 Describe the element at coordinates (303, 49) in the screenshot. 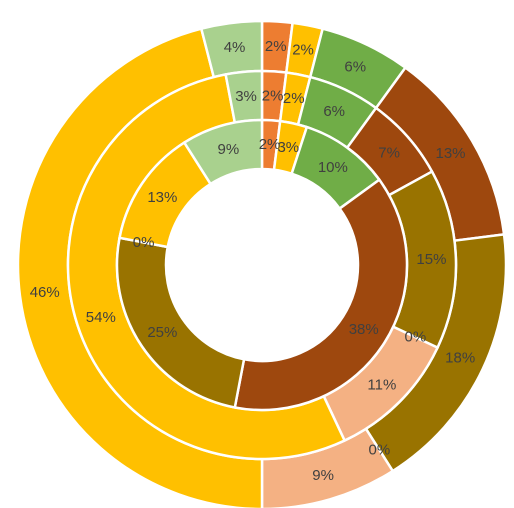

I see `outer-ring-label-1: 2%` at that location.